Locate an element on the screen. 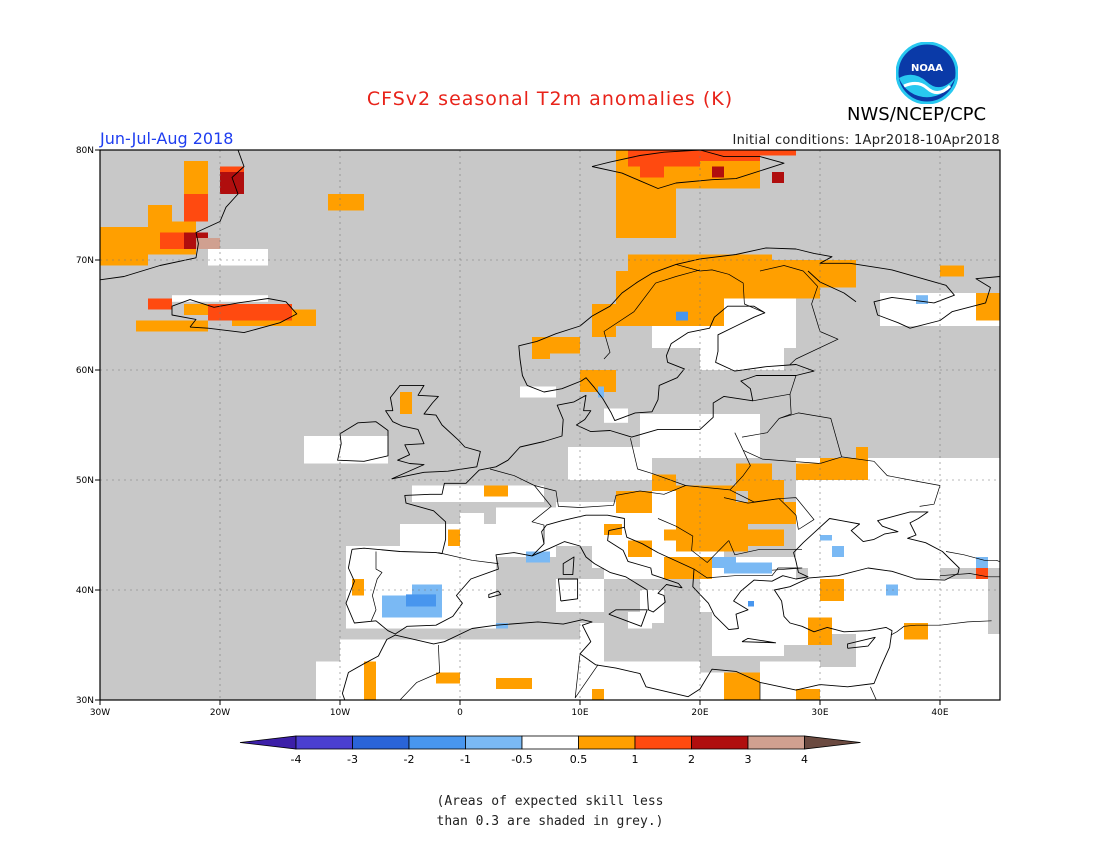  initial-conditions-label: Initial conditions: 1Apr2018-10Apr2018 is located at coordinates (866, 140).